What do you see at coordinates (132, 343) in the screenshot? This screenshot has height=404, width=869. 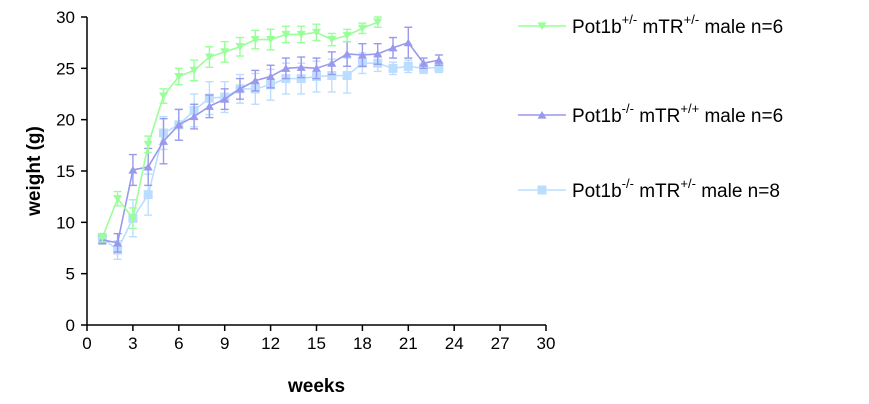 I see `x-tick-label: 3` at bounding box center [132, 343].